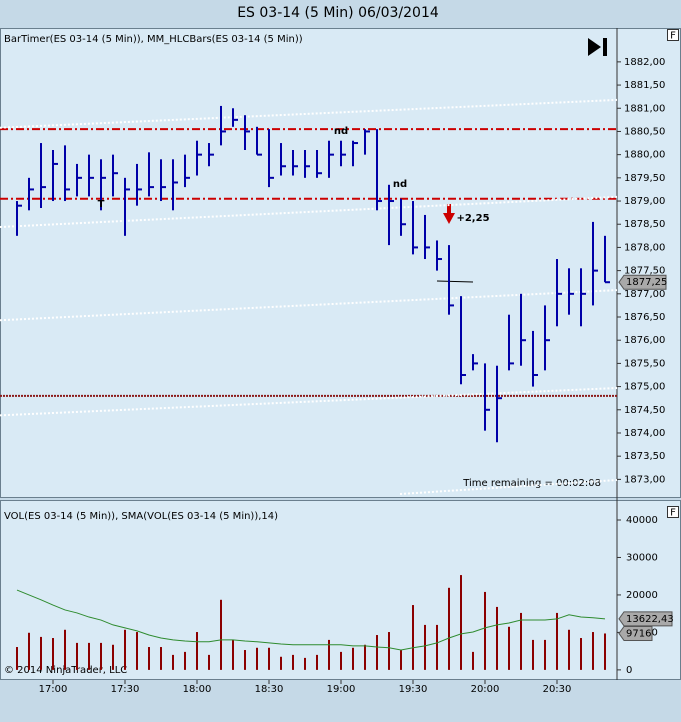 This screenshot has width=681, height=722. I want to click on y-tick-label: 1873,00, so click(644, 479).